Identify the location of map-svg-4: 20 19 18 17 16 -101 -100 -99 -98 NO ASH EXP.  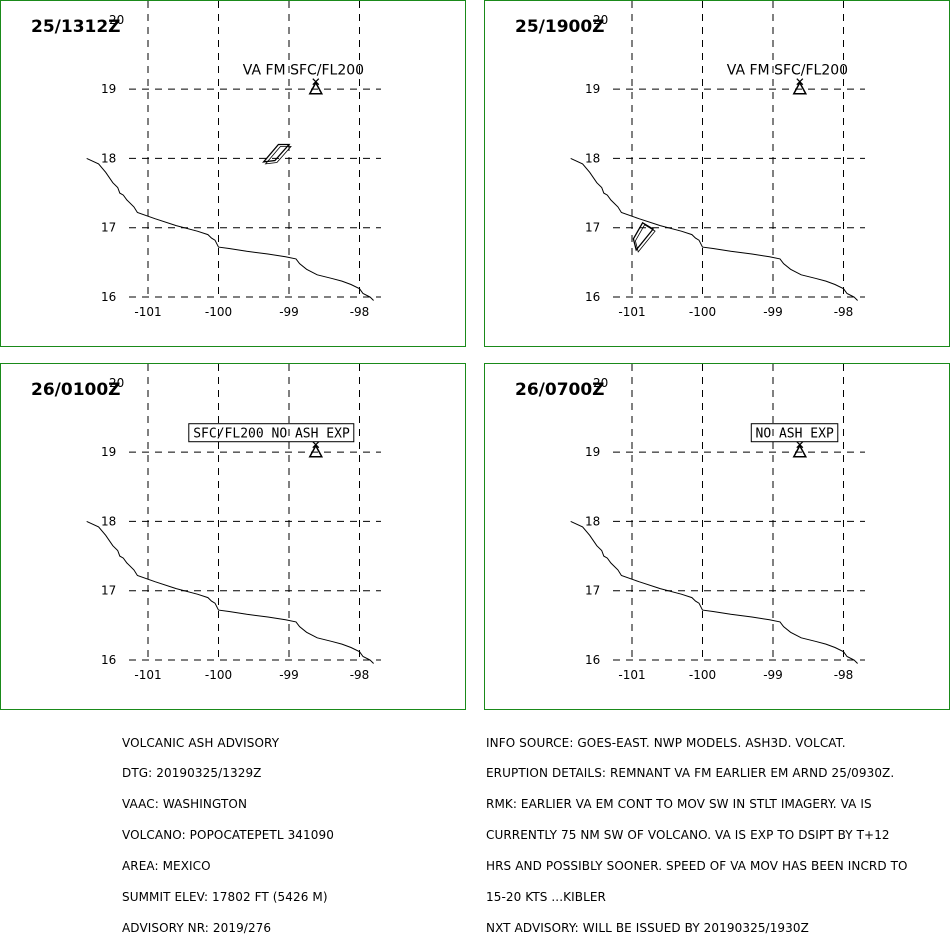
(717, 523).